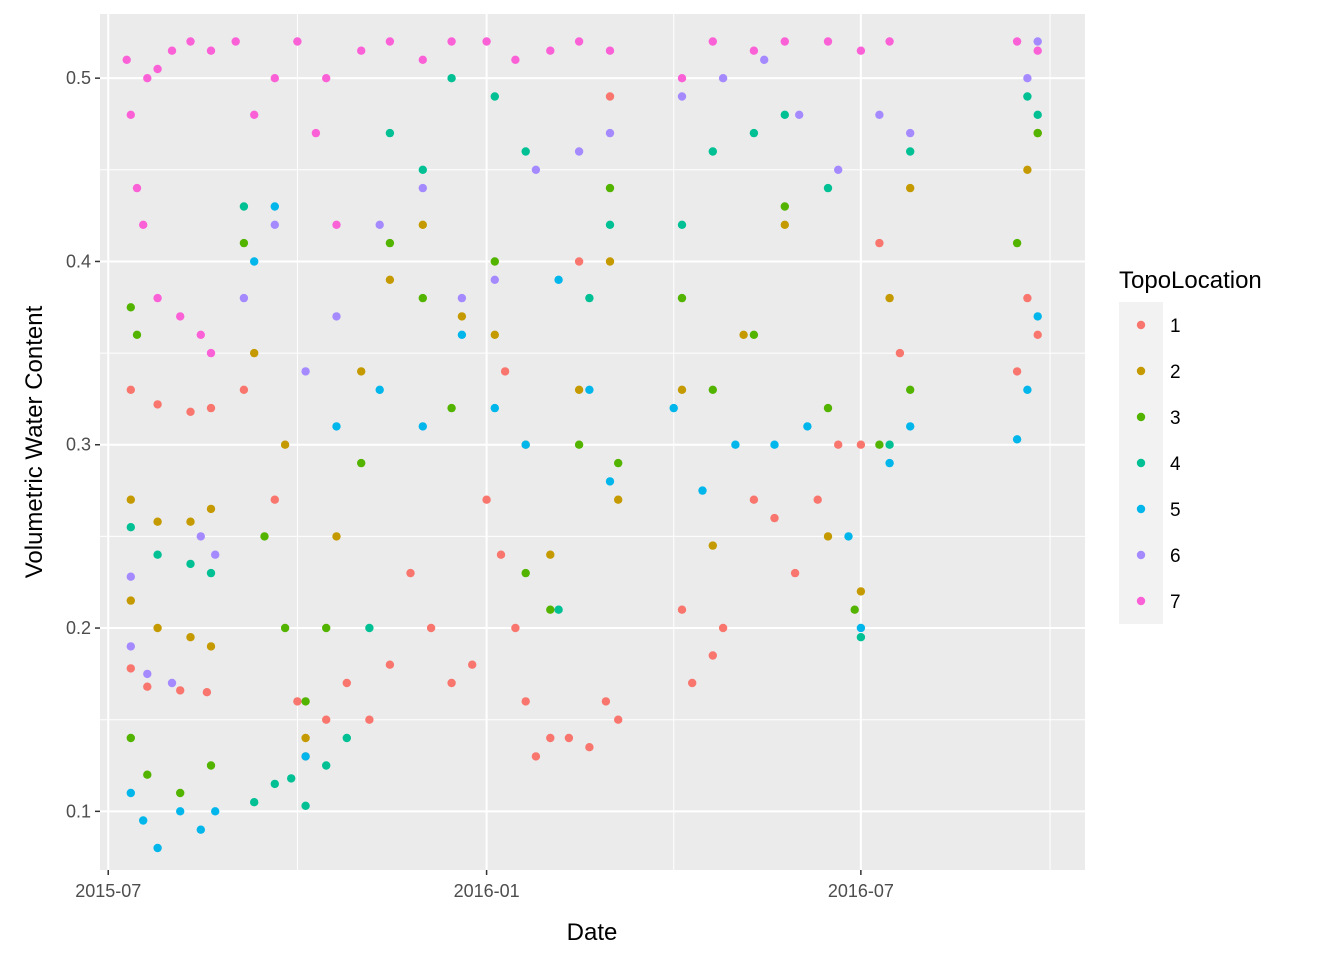 Image resolution: width=1344 pixels, height=960 pixels. What do you see at coordinates (78, 811) in the screenshot?
I see `y-tick-label: 0.1` at bounding box center [78, 811].